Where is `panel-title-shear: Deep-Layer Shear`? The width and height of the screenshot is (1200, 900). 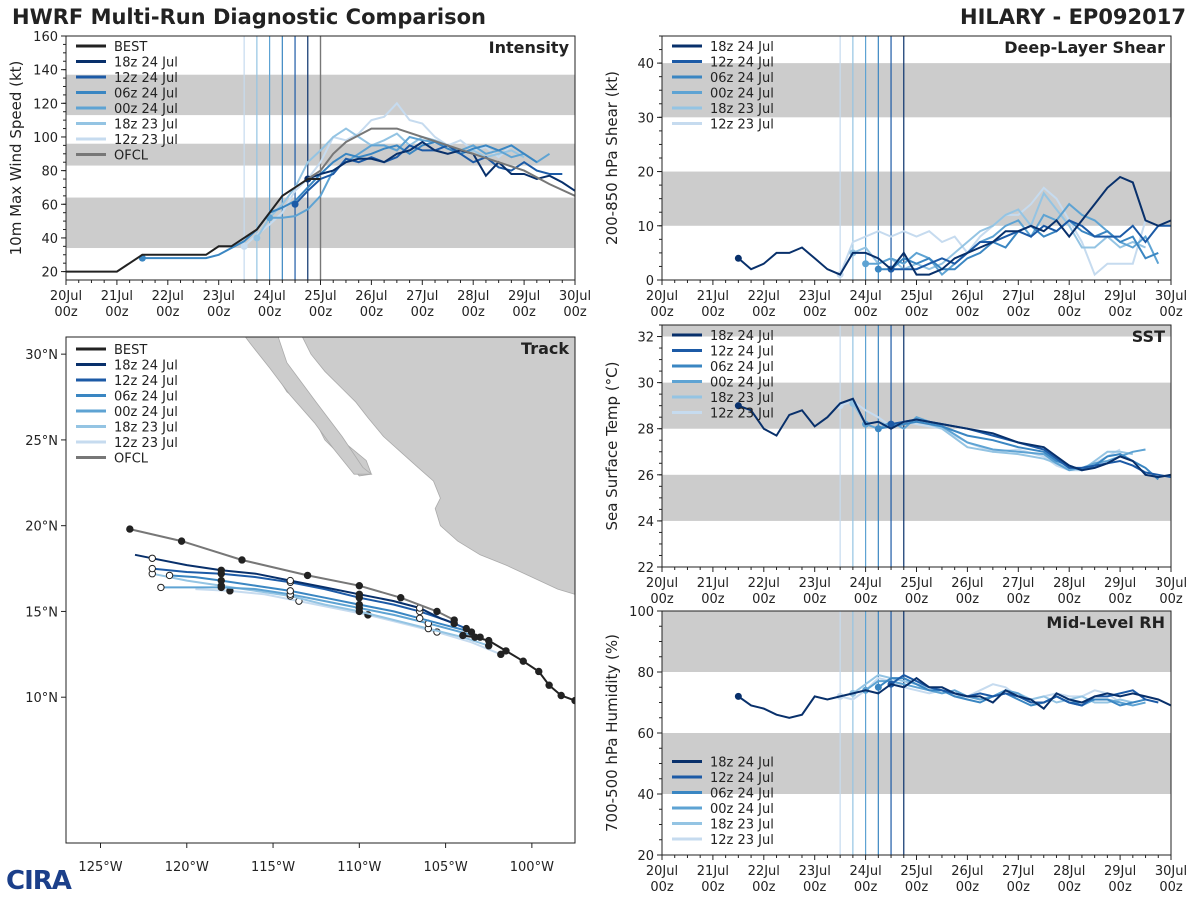
panel-title-shear: Deep-Layer Shear is located at coordinates (1084, 47).